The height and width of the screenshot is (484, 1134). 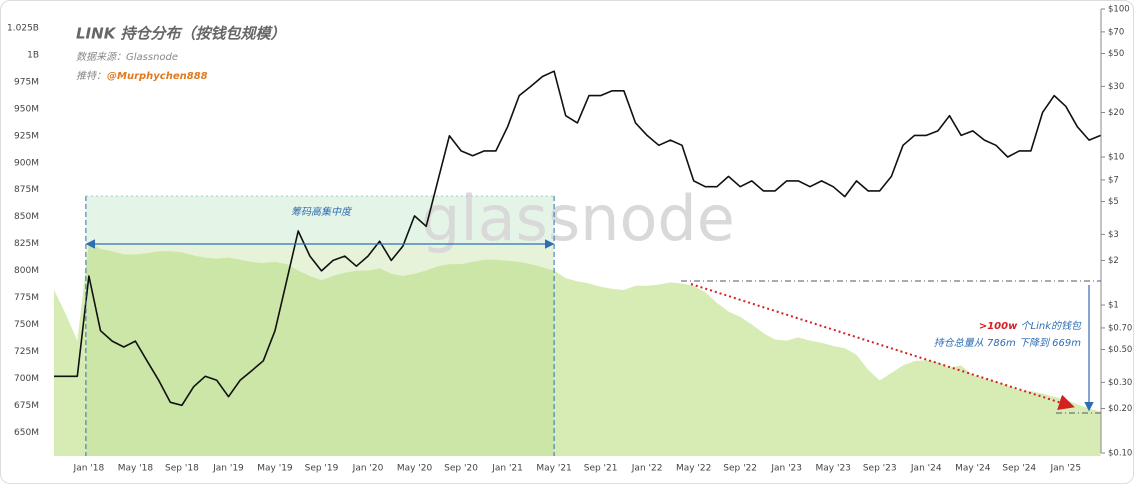 What do you see at coordinates (181, 34) in the screenshot?
I see `chart-title: LINK 持仓分布（按钱包规模）` at bounding box center [181, 34].